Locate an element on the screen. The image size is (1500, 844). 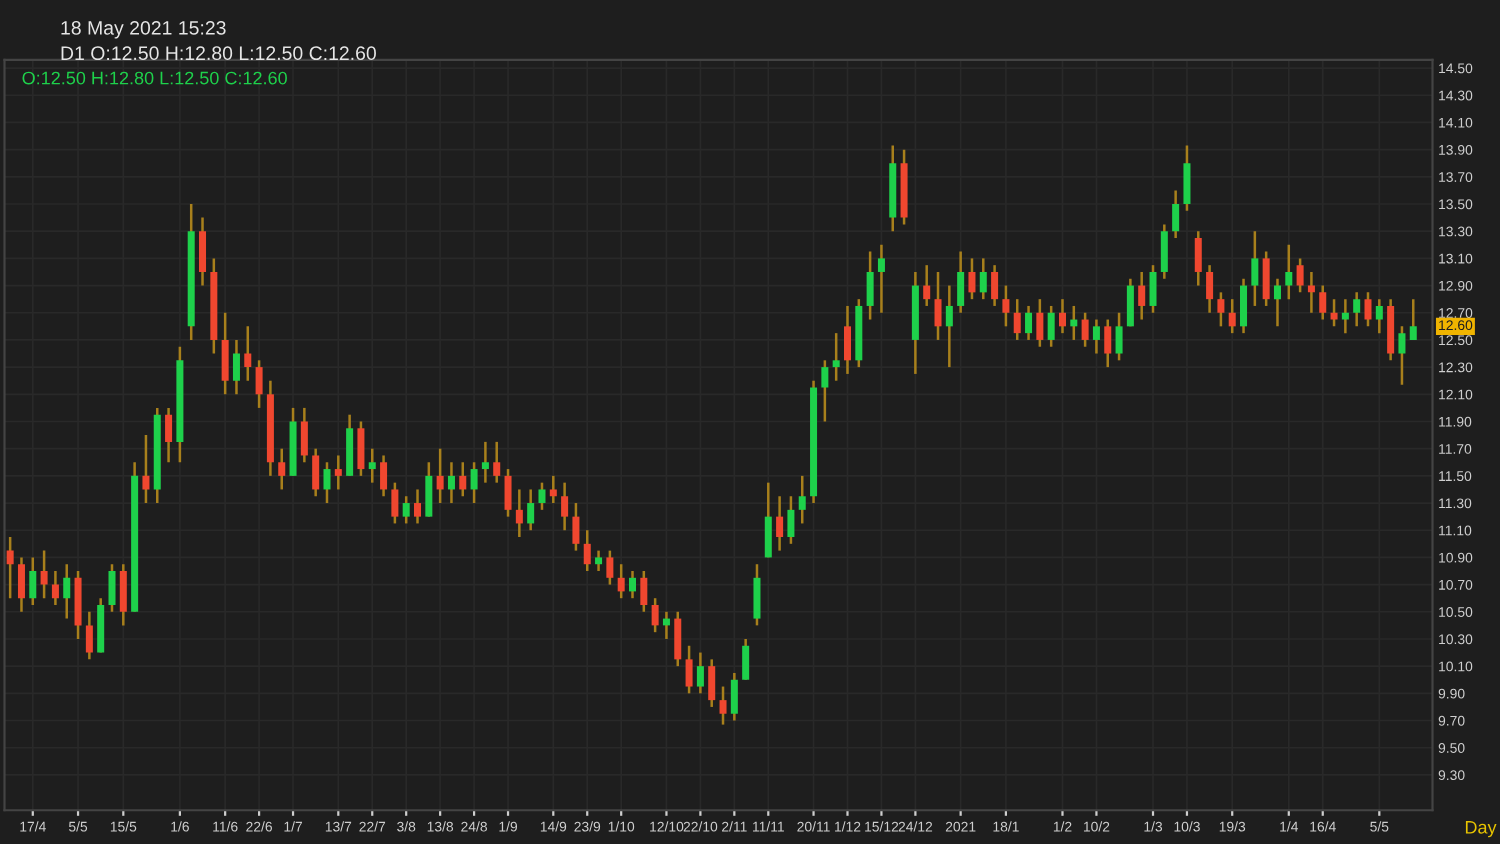
chart-subtitle: D1 O:12.50 H:12.80 L:12.50 C:12.60 is located at coordinates (218, 53).